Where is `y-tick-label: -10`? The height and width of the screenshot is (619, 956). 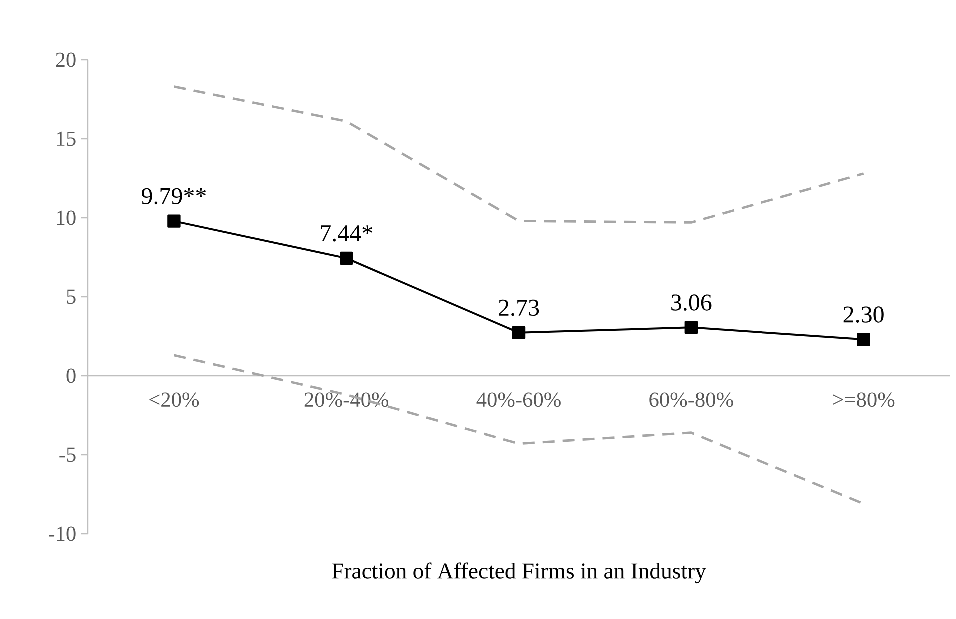
y-tick-label: -10 is located at coordinates (62, 534).